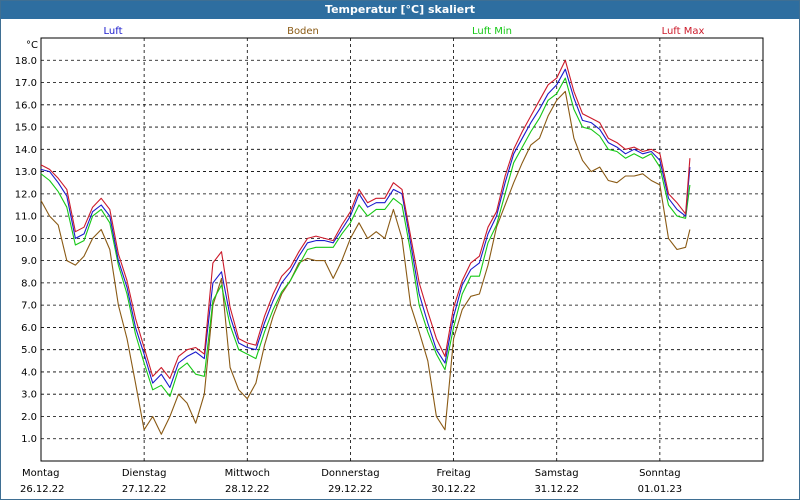  Describe the element at coordinates (400, 10) in the screenshot. I see `window-title: Temperatur [°C] skaliert` at that location.